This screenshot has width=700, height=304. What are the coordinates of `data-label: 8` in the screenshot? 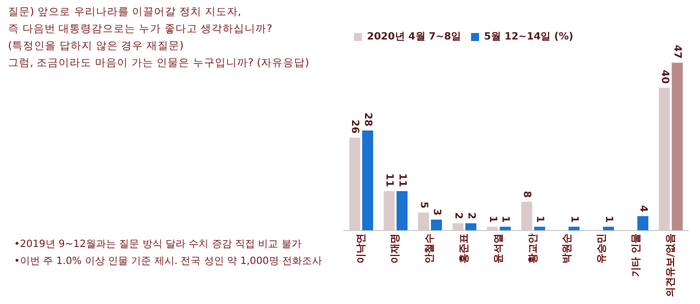 It's located at (526, 194).